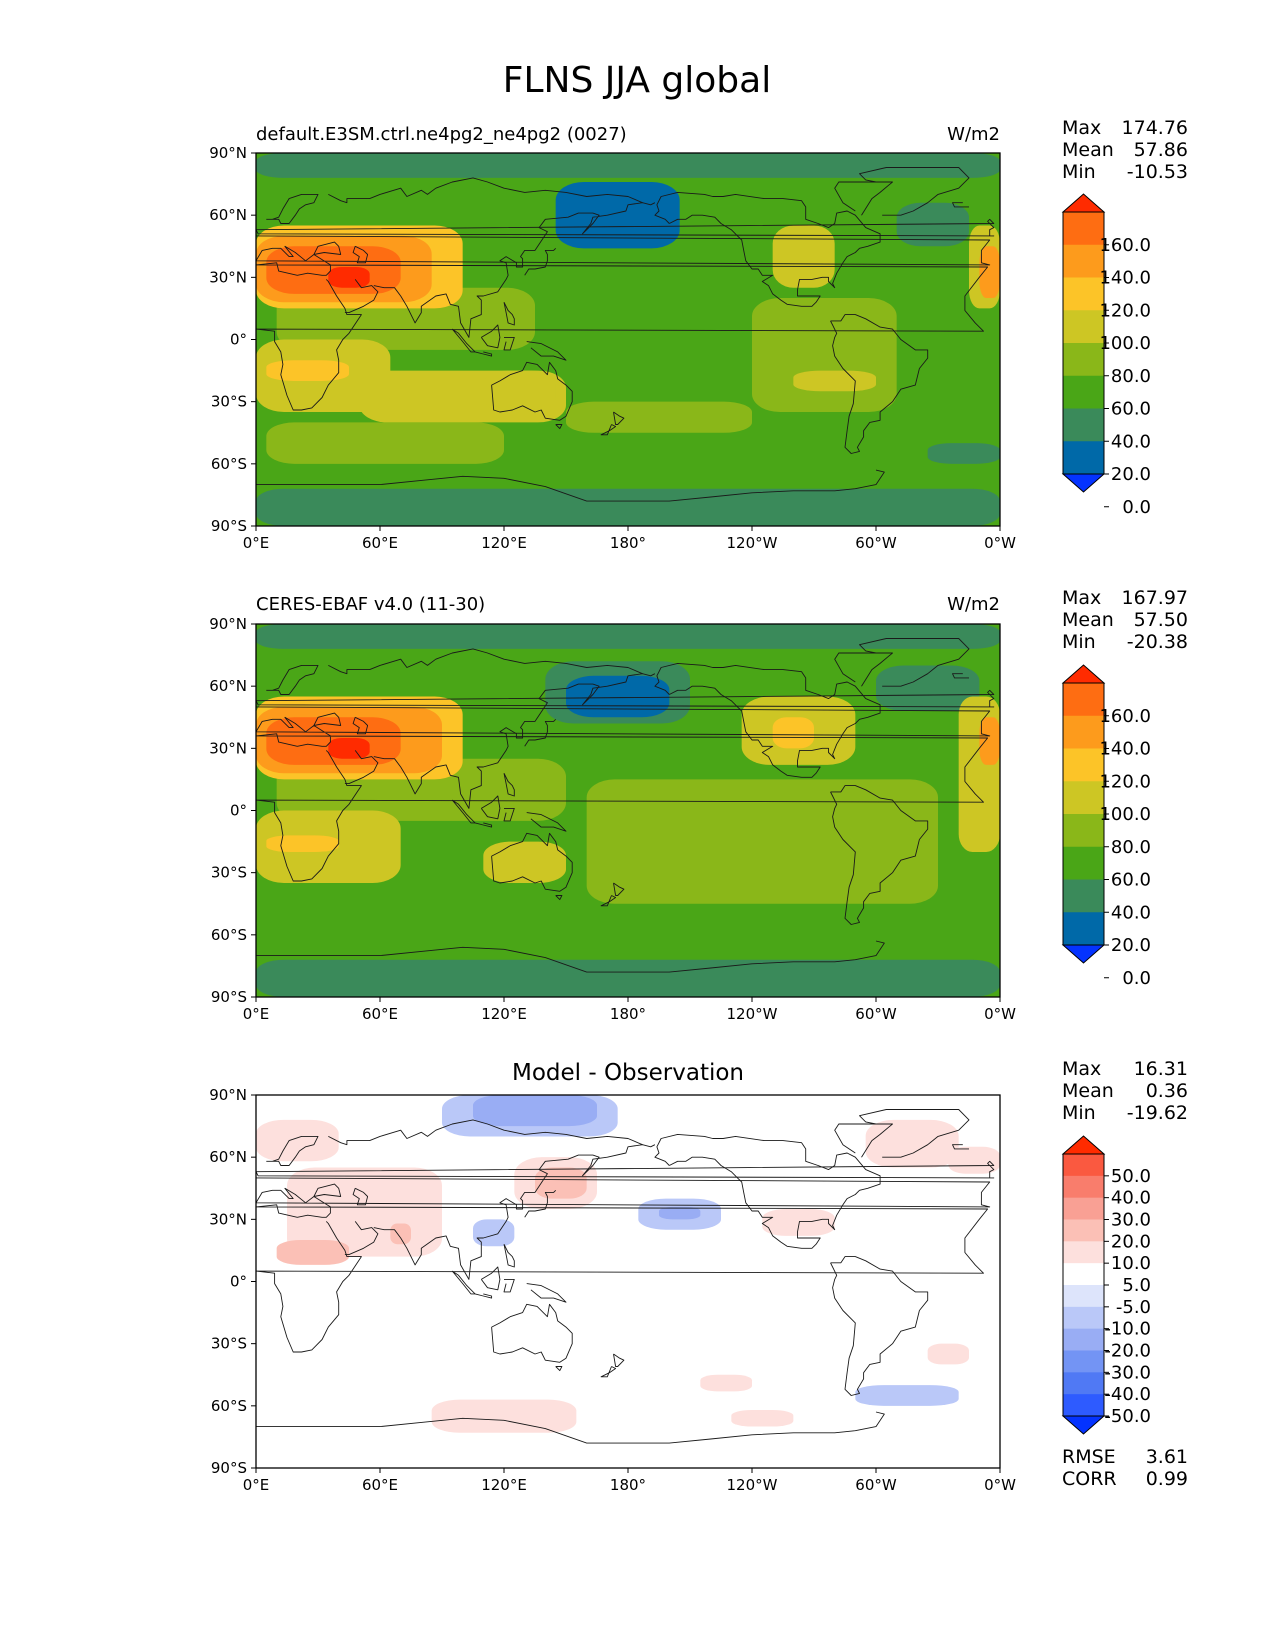 The width and height of the screenshot is (1275, 1650). I want to click on map-obs, so click(628, 810).